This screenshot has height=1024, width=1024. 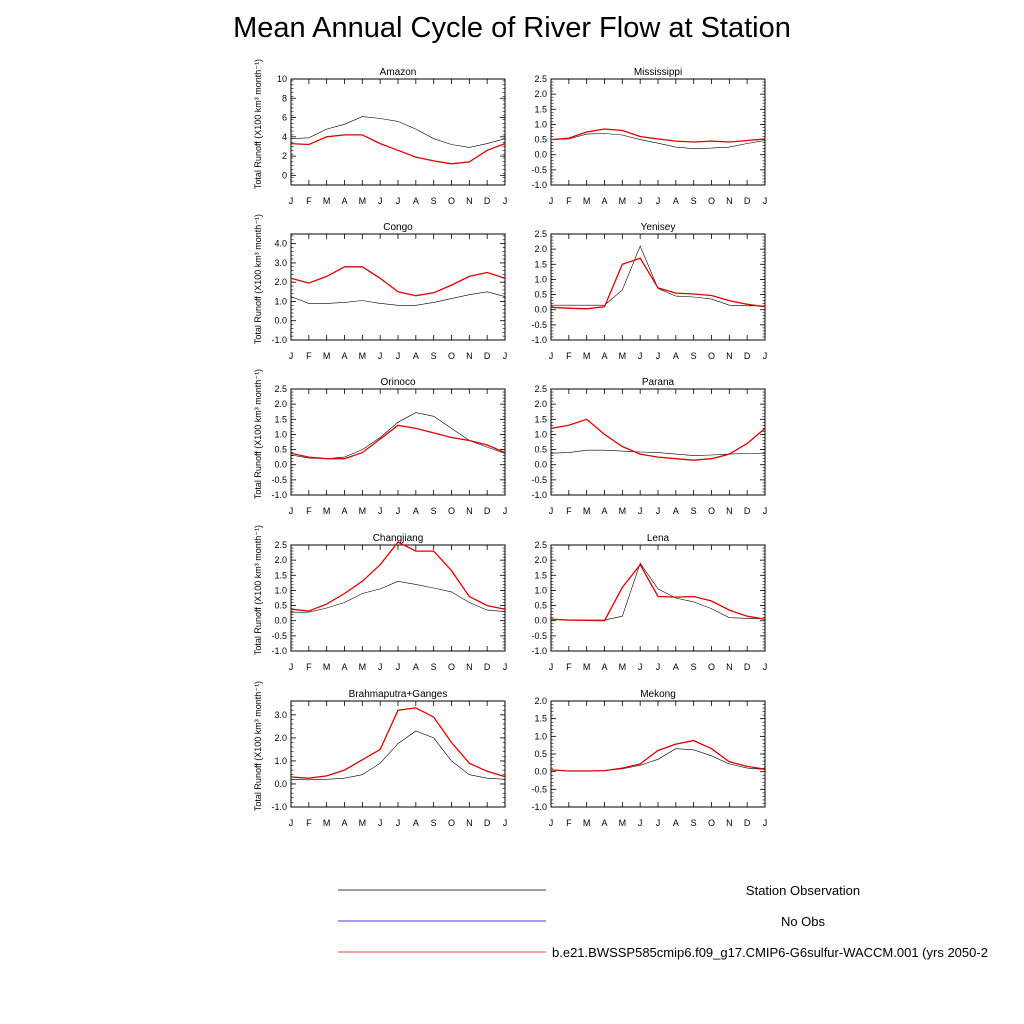 What do you see at coordinates (398, 132) in the screenshot?
I see `plot-frame` at bounding box center [398, 132].